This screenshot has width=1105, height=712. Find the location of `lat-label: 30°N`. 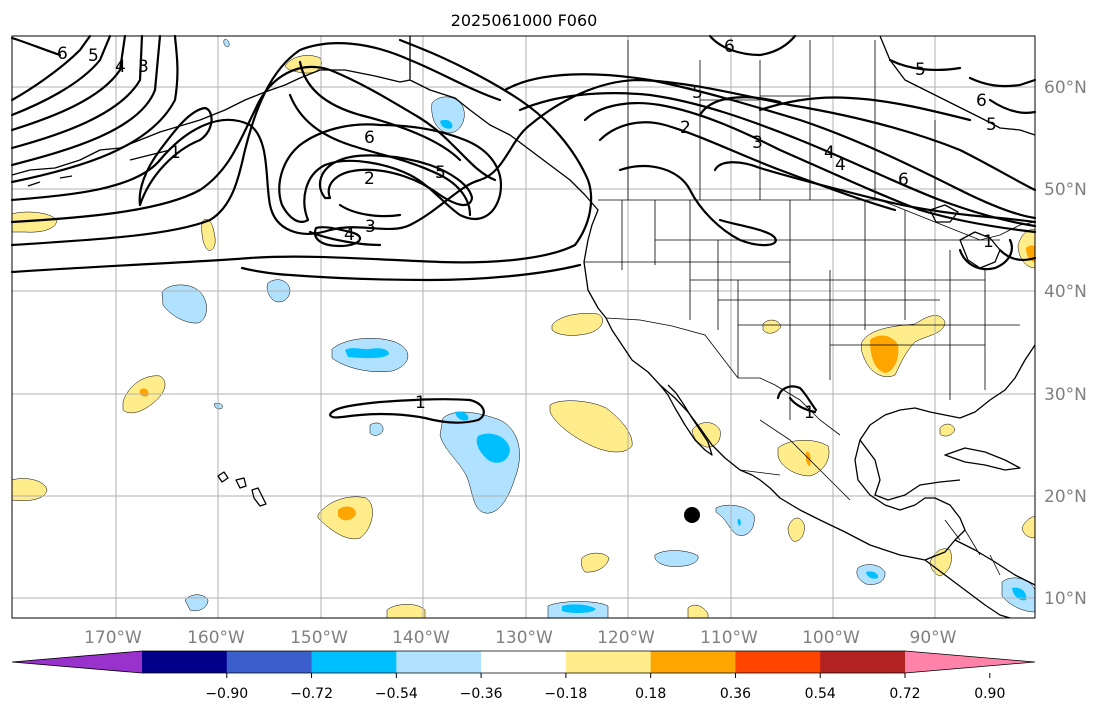

lat-label: 30°N is located at coordinates (1065, 395).